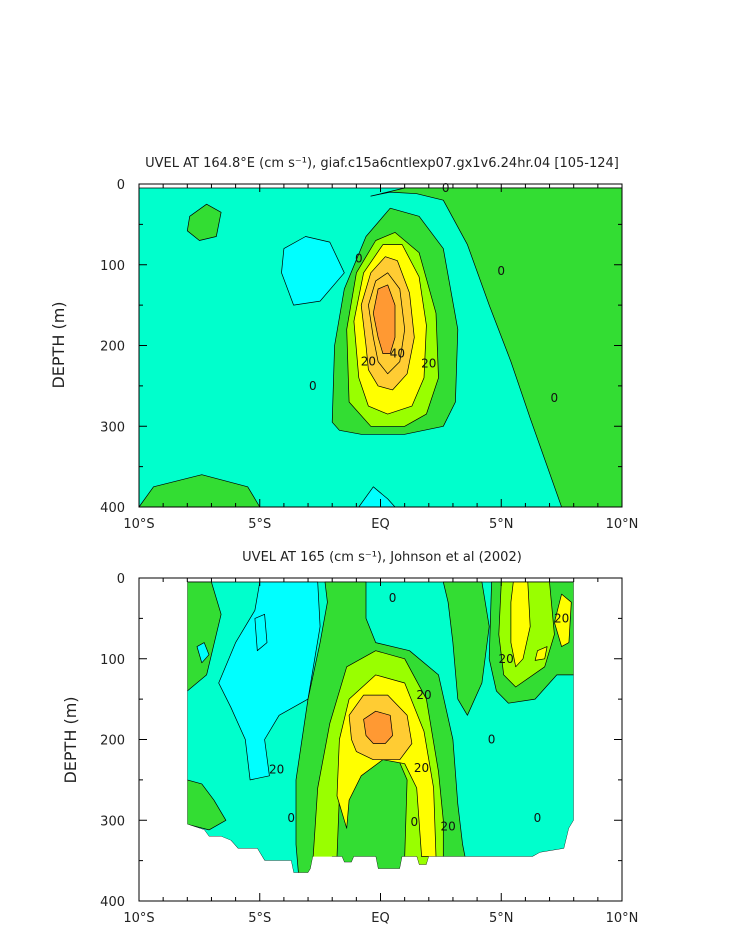  I want to click on bottom-y-tick-label: 0, so click(121, 579).